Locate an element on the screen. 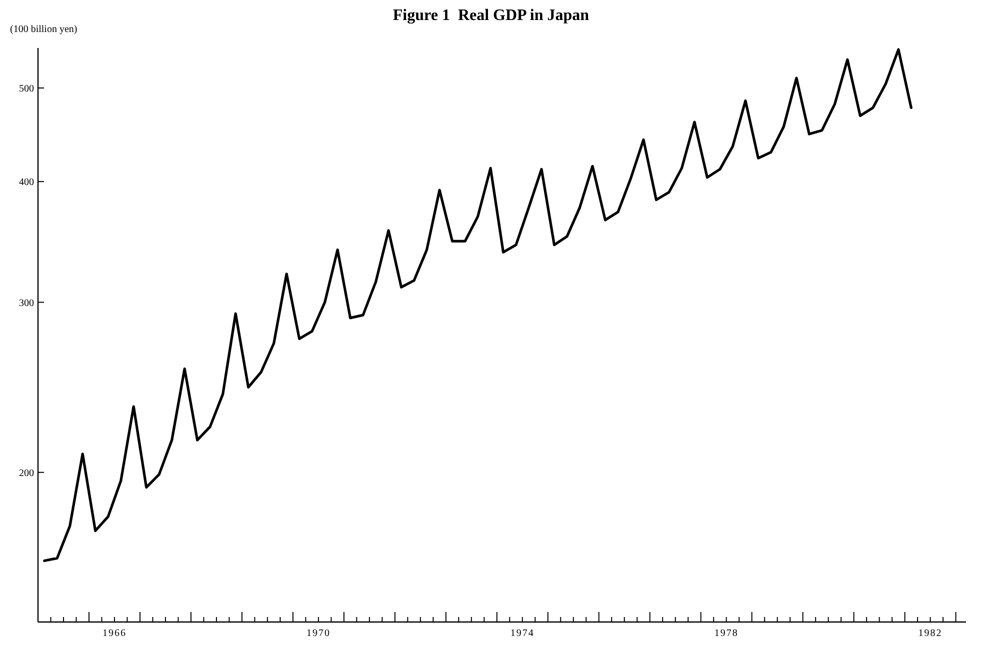 Image resolution: width=982 pixels, height=652 pixels. x-tick-label: 1982 is located at coordinates (930, 633).